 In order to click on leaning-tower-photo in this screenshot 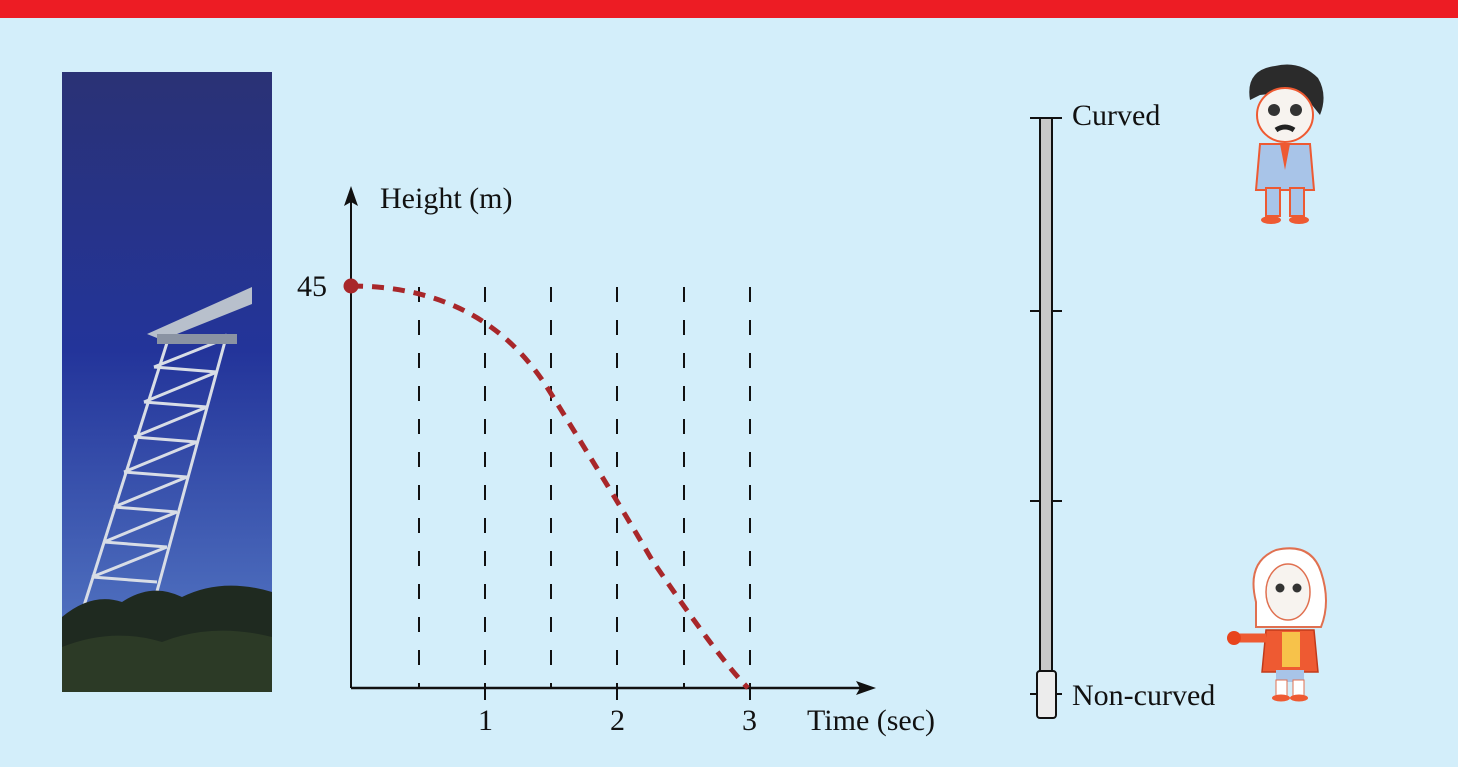, I will do `click(167, 382)`.